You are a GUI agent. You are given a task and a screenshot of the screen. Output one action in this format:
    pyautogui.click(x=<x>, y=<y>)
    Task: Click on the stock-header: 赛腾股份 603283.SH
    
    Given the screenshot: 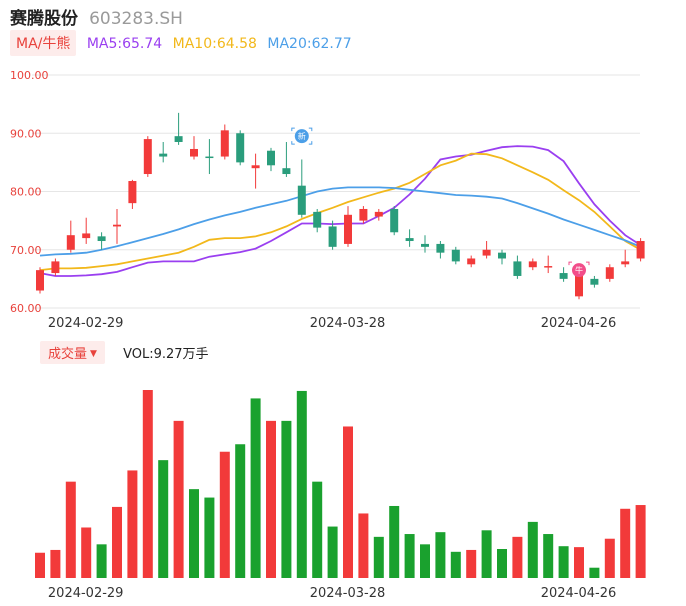 What is the action you would take?
    pyautogui.click(x=96, y=16)
    